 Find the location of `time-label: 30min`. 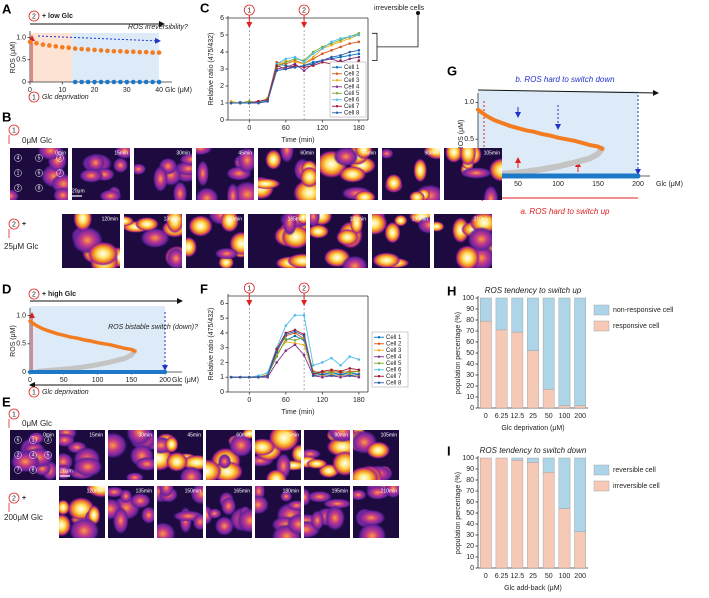

time-label: 30min is located at coordinates (183, 153).